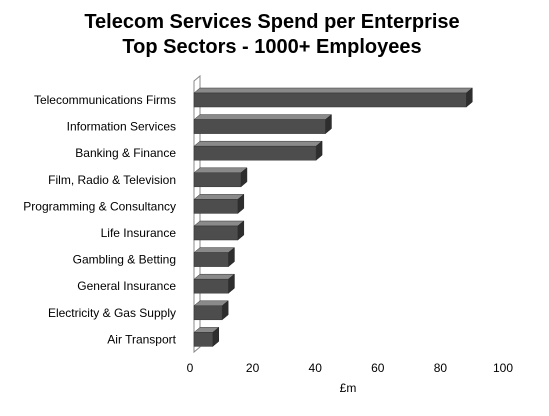  Describe the element at coordinates (348, 388) in the screenshot. I see `x-axis-title: £m` at that location.